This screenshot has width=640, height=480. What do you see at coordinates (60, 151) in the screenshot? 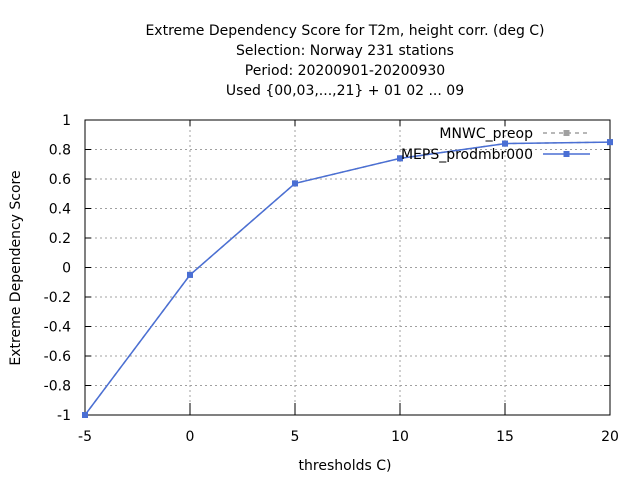
I see `y-tick-label: 0.8` at bounding box center [60, 151].